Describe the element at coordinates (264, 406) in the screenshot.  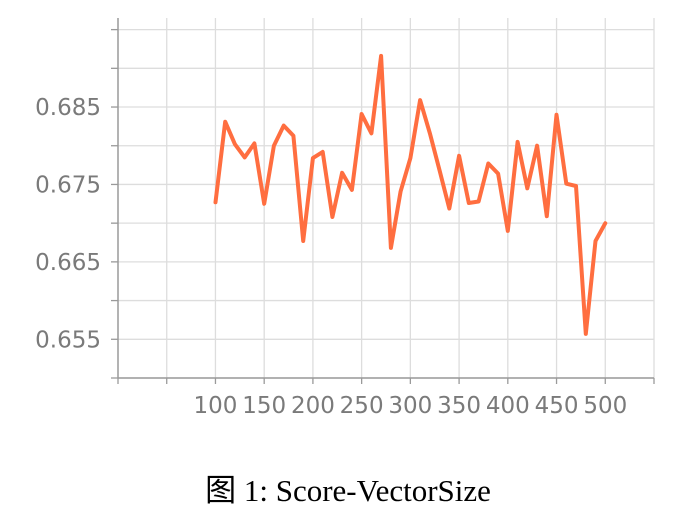
I see `x-tick-label: 150` at that location.